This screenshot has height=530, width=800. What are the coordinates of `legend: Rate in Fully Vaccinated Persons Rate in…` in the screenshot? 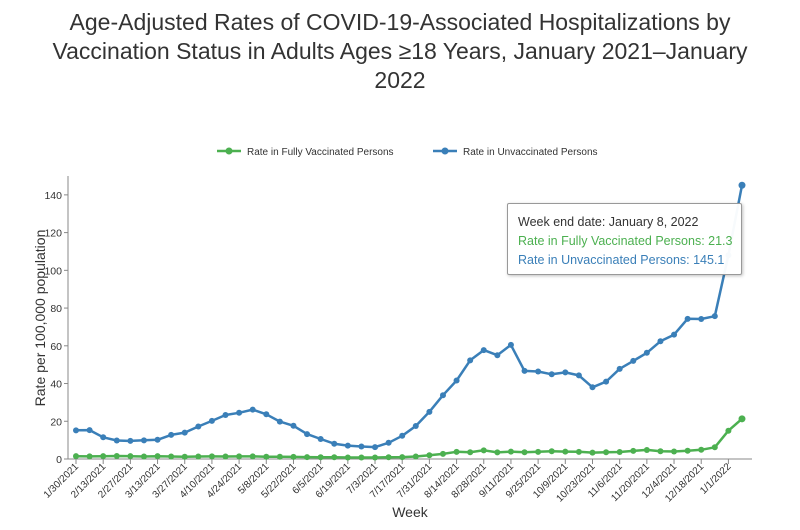 It's located at (407, 152).